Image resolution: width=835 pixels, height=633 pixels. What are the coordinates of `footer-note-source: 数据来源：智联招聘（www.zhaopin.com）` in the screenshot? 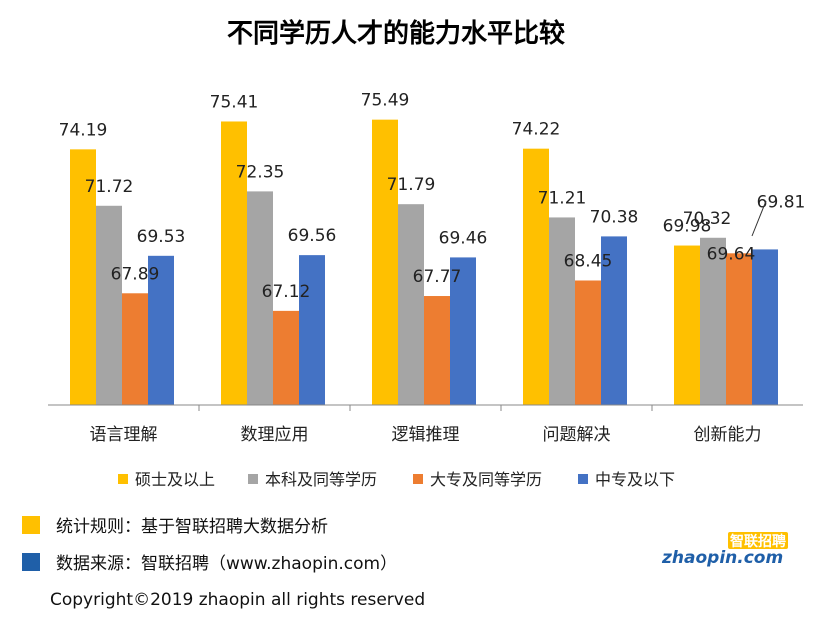 It's located at (209, 561).